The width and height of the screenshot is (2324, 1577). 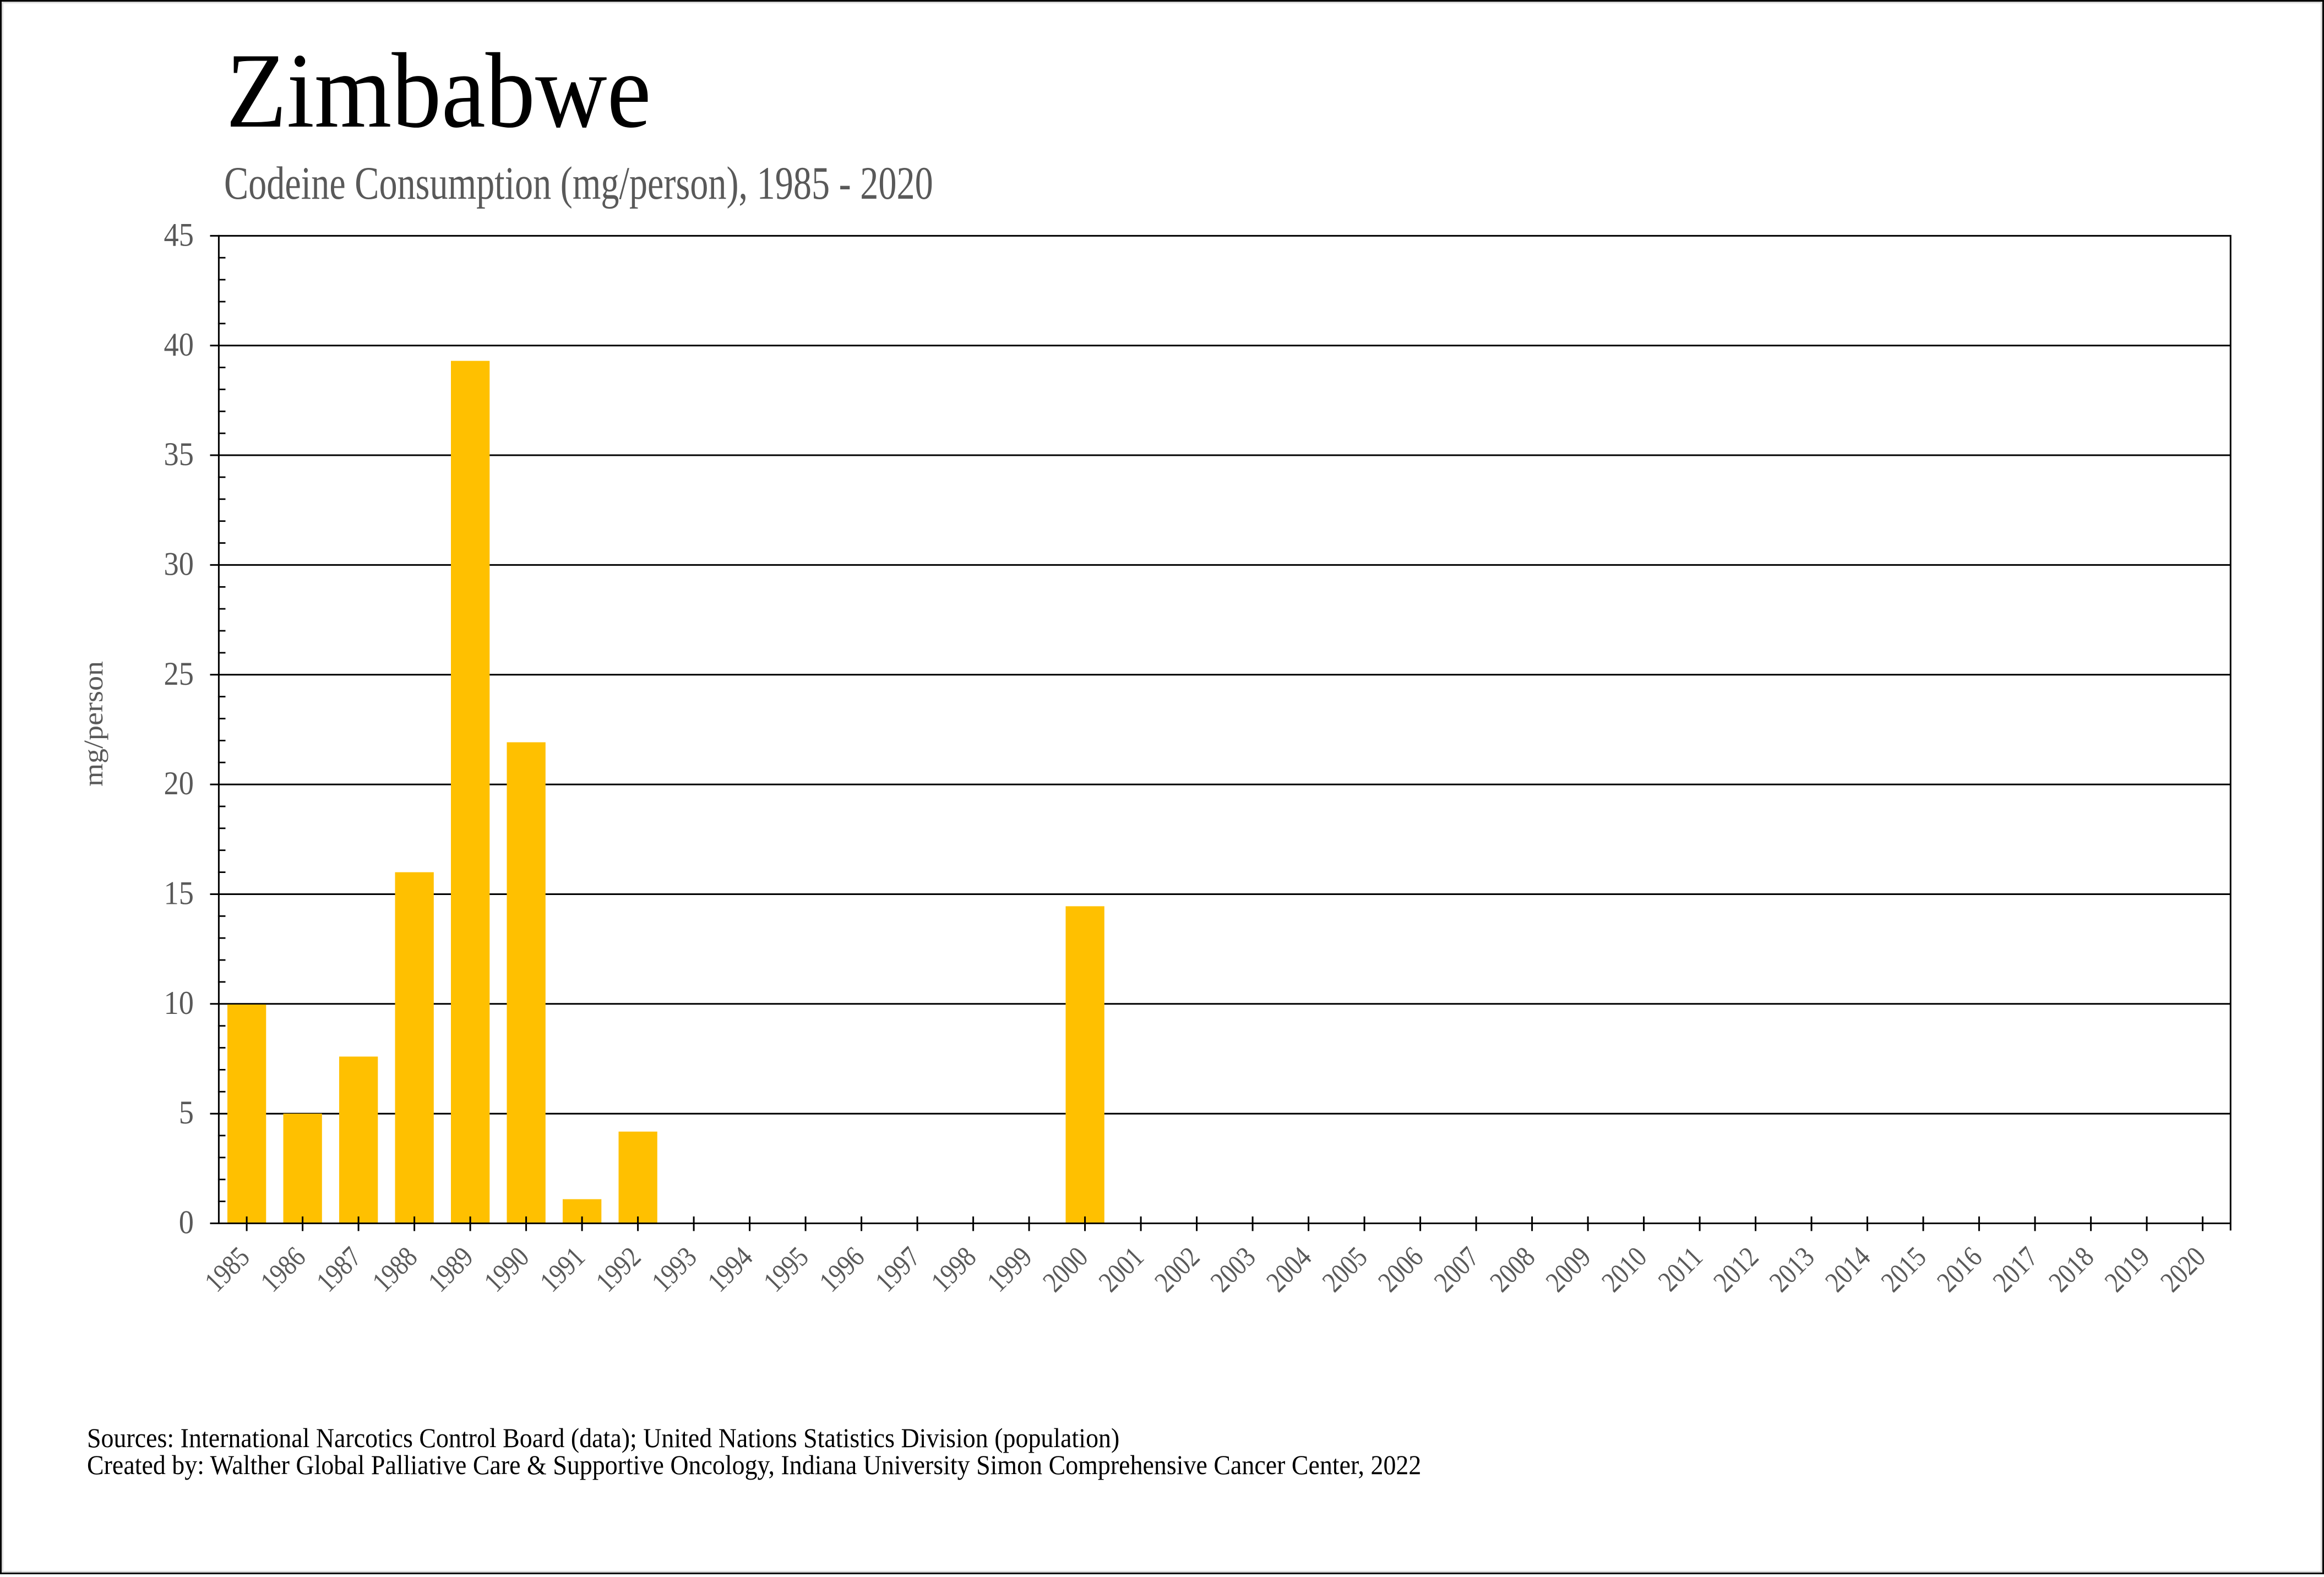 What do you see at coordinates (179, 893) in the screenshot?
I see `svg-text: 15` at bounding box center [179, 893].